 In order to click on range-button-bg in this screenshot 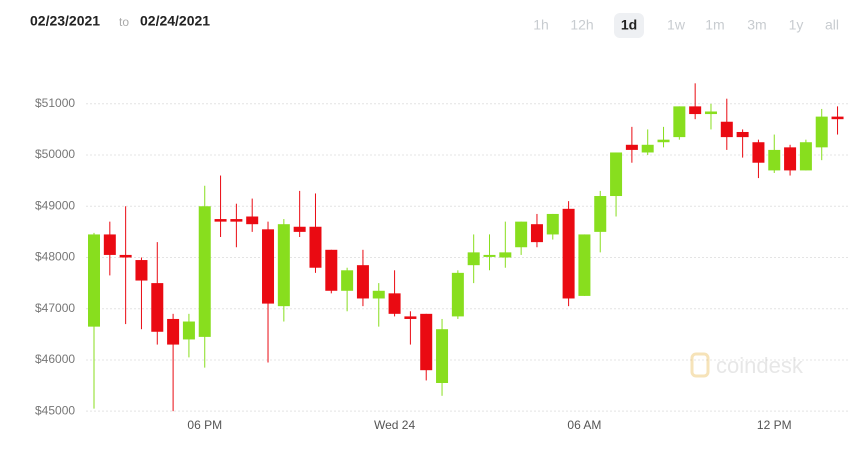, I will do `click(629, 25)`.